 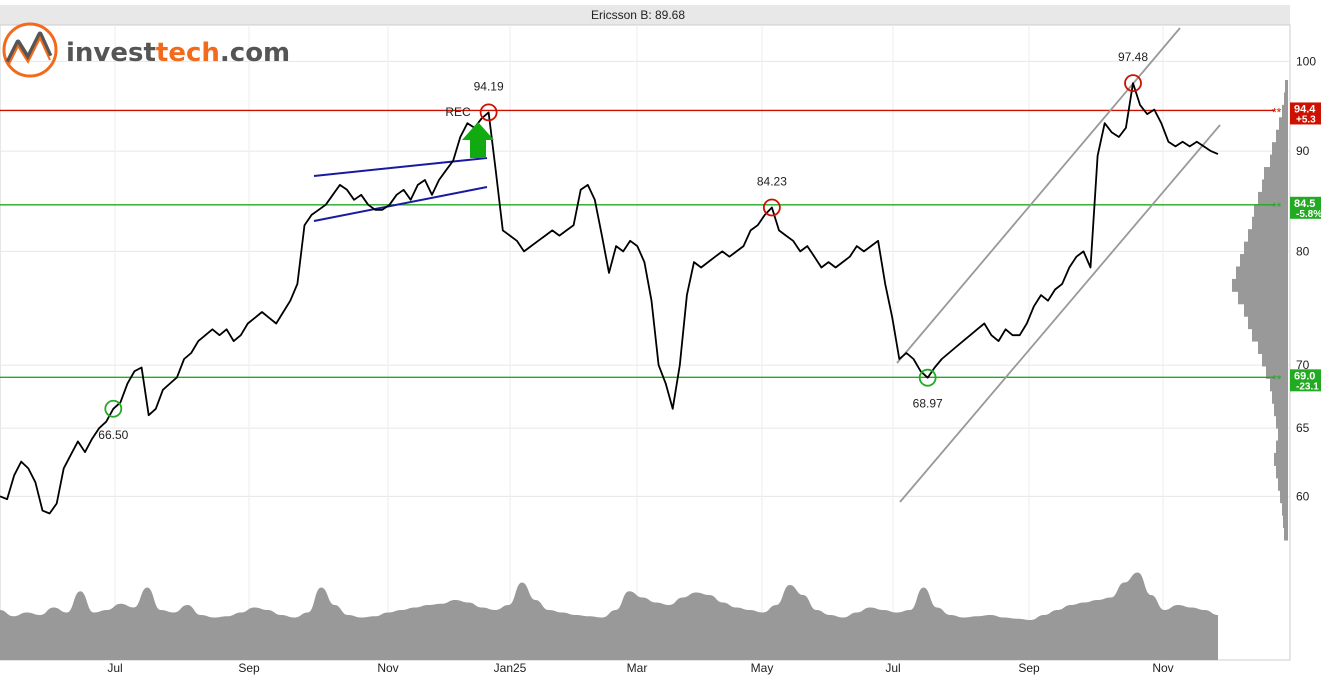 I want to click on x-tick-label: Jan25, so click(x=510, y=668).